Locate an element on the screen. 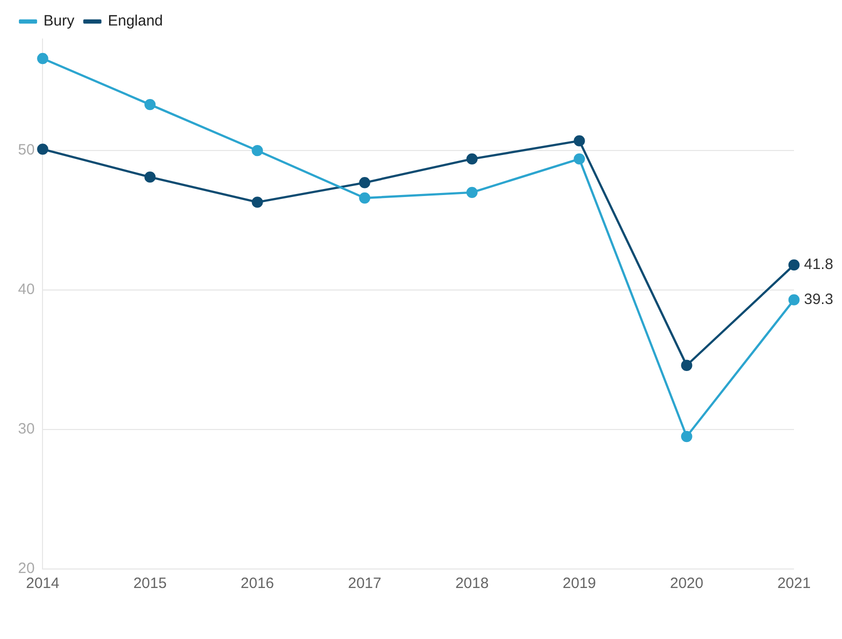 The image size is (842, 639). x-tick-label: 2015 is located at coordinates (150, 583).